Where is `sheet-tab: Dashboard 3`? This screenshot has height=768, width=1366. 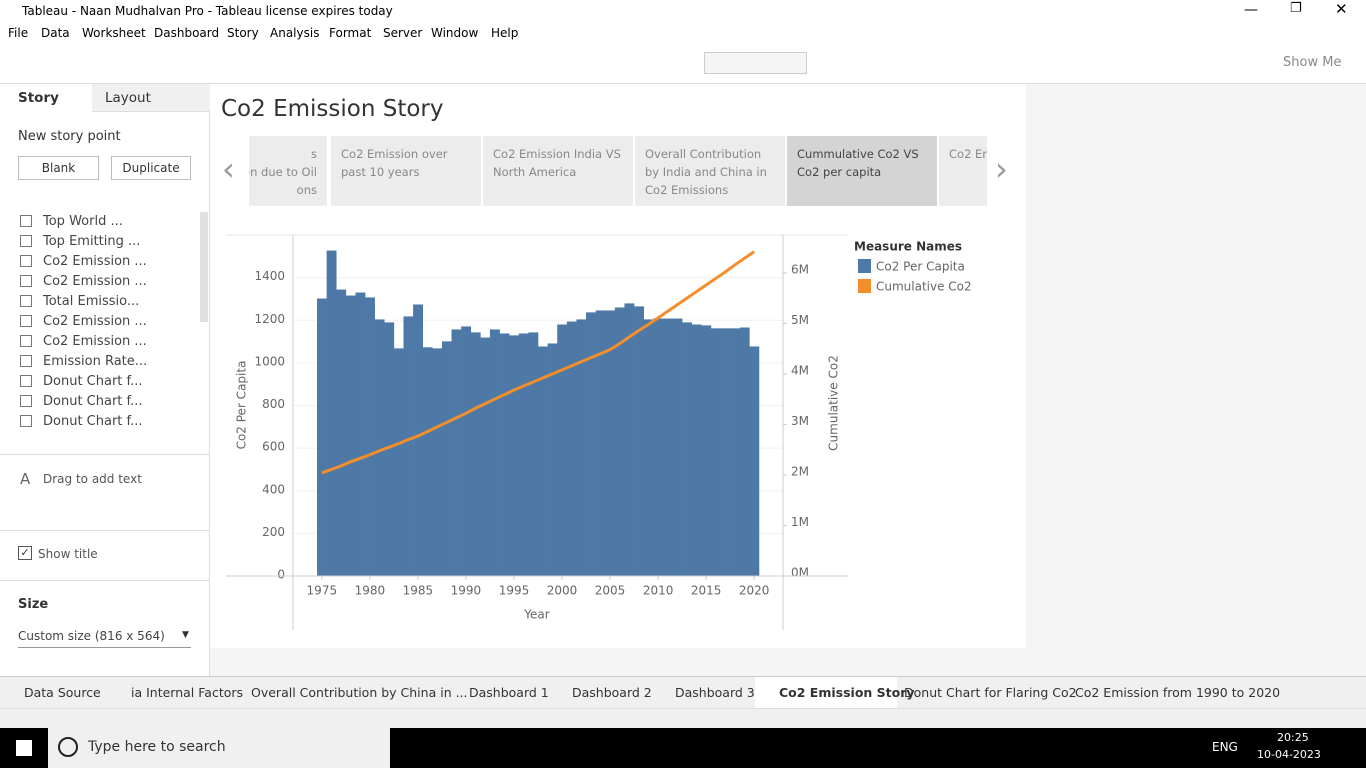
sheet-tab: Dashboard 3 is located at coordinates (715, 692).